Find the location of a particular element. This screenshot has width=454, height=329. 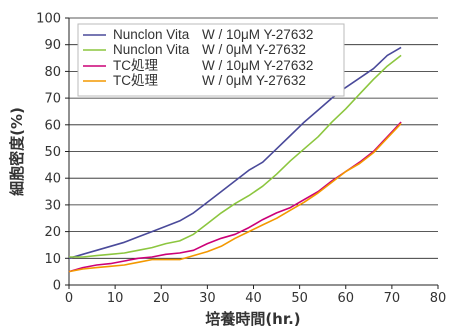

x-tick-label: 70 is located at coordinates (392, 298).